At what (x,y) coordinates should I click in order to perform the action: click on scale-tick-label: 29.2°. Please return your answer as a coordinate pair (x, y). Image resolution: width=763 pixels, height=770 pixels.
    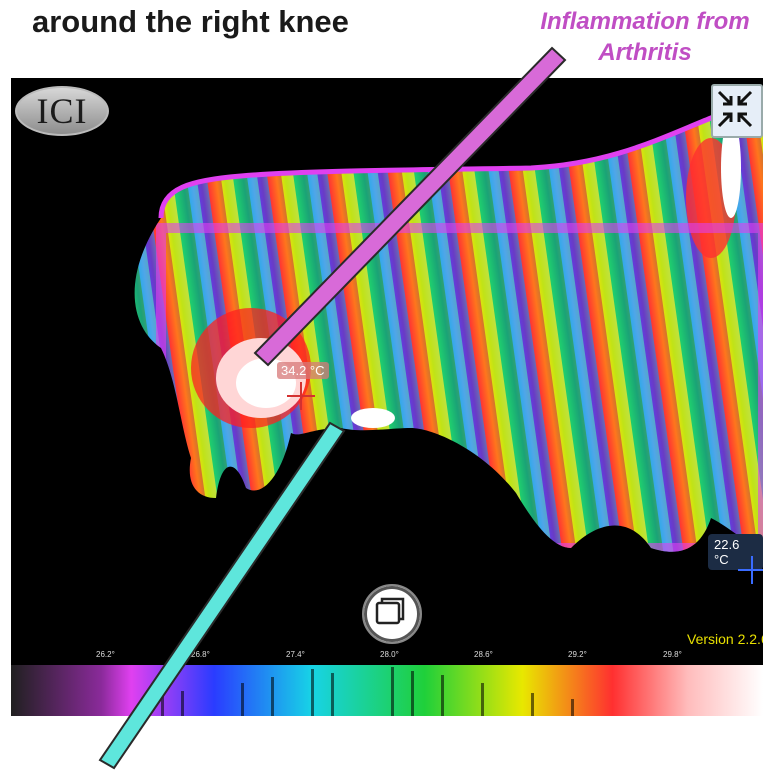
    Looking at the image, I should click on (577, 654).